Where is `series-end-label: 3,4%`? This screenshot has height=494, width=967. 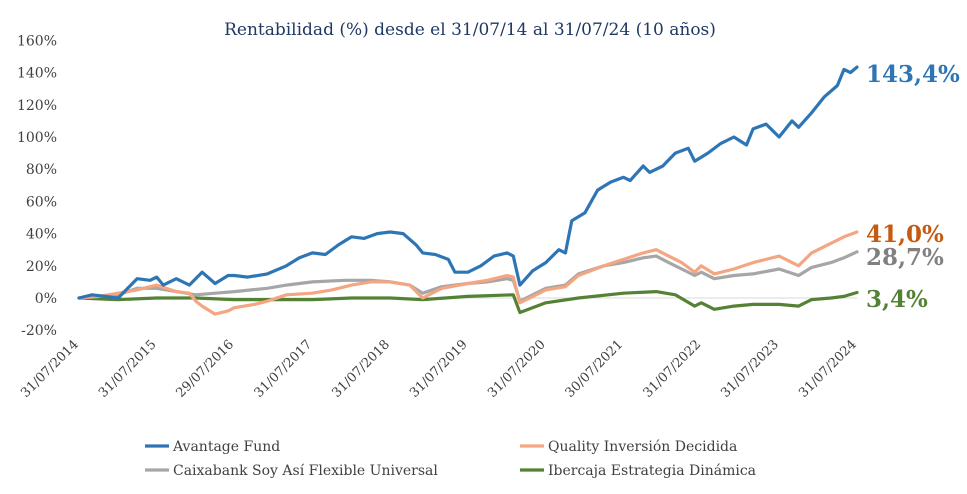 series-end-label: 3,4% is located at coordinates (897, 299).